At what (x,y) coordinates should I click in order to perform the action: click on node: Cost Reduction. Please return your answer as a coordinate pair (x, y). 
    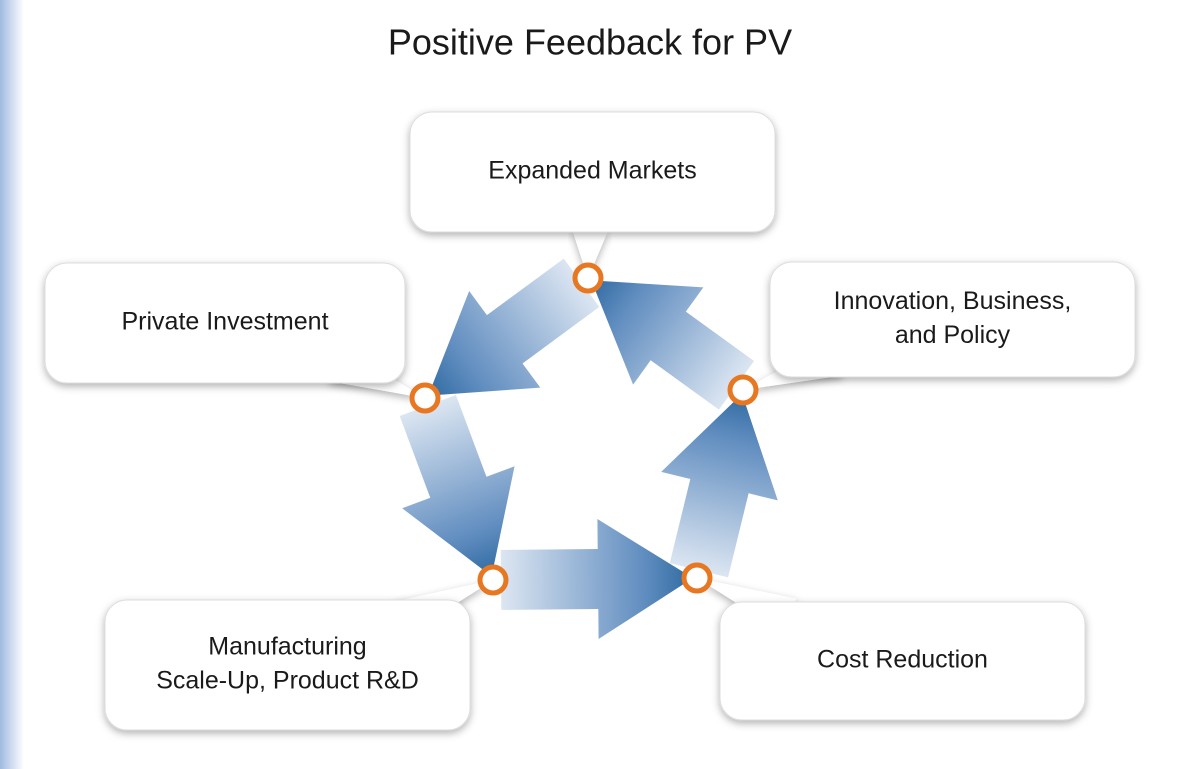
    Looking at the image, I should click on (883, 641).